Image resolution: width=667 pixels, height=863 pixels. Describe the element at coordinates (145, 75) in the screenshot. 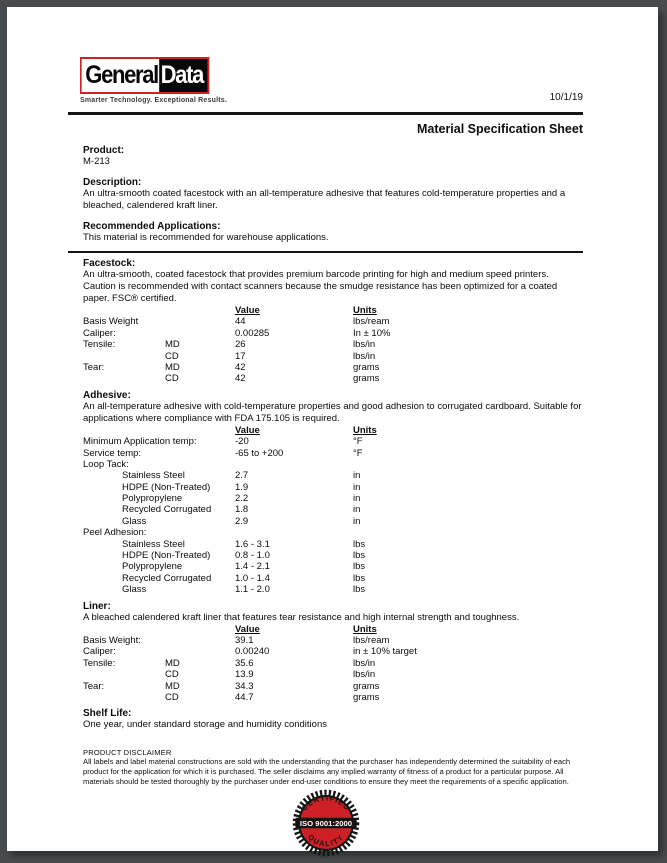

I see `logo-mark: General Data` at that location.